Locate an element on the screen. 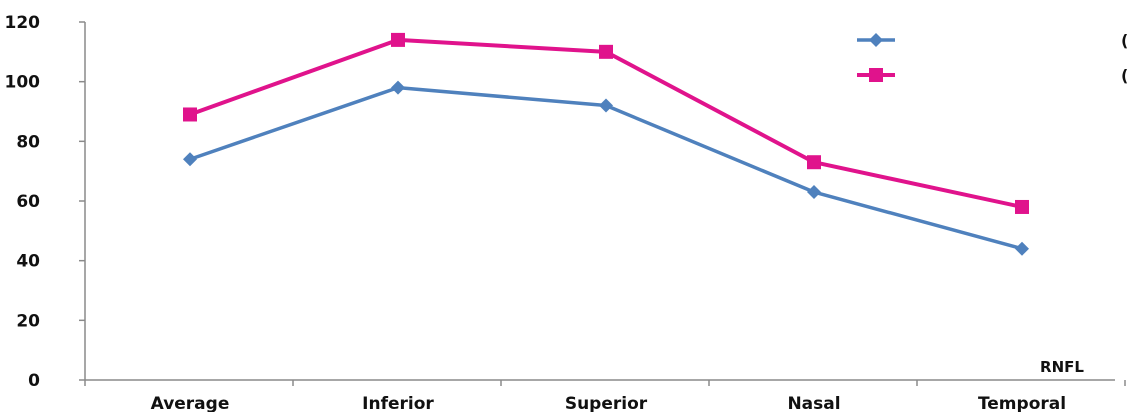  y-tick-label: 20 is located at coordinates (28, 321).